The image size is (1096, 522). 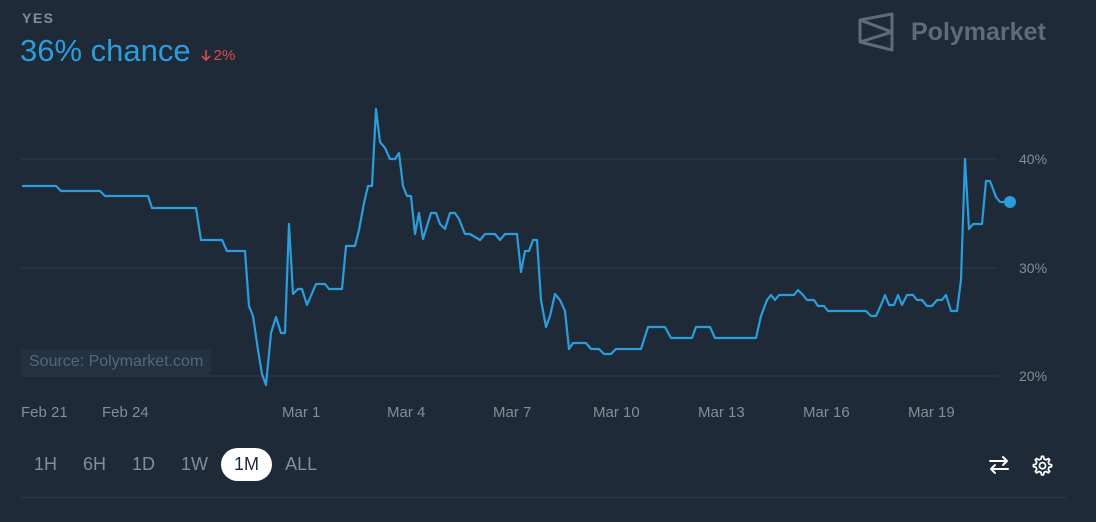 What do you see at coordinates (301, 412) in the screenshot?
I see `x-tick: Mar 1` at bounding box center [301, 412].